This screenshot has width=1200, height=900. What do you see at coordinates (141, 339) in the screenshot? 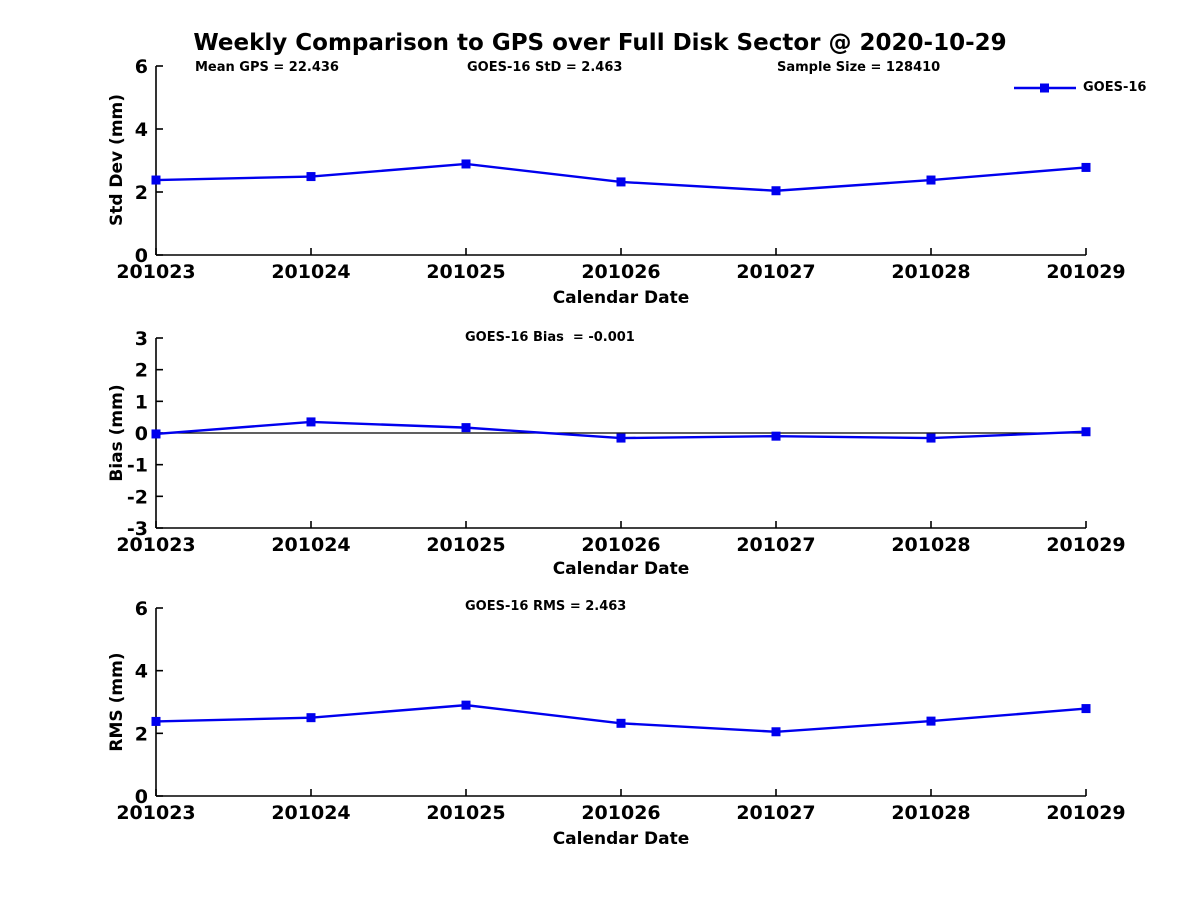
I see `svg-text: 3` at bounding box center [141, 339].